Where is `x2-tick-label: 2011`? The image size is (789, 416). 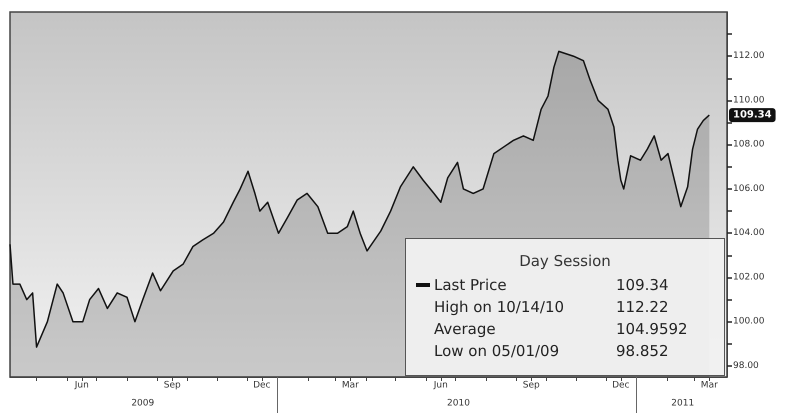
x2-tick-label: 2011 is located at coordinates (682, 403).